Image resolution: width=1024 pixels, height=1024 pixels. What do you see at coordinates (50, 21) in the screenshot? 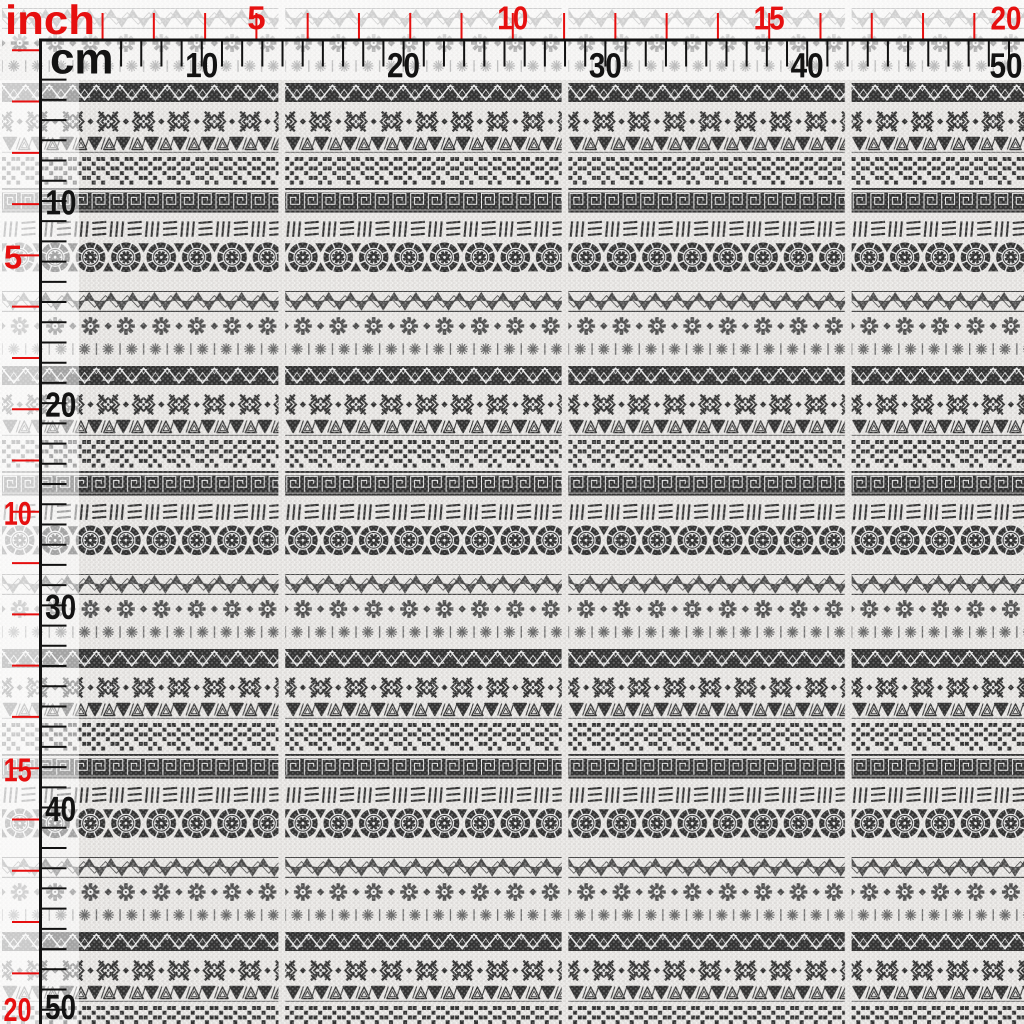
I see `svg-text: inch` at bounding box center [50, 21].